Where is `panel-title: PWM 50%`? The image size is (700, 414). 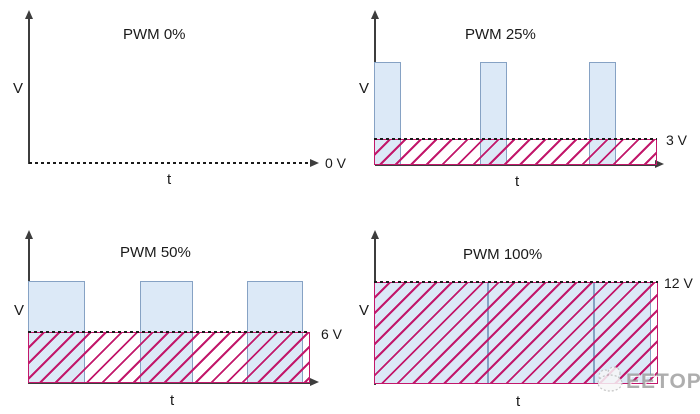
panel-title: PWM 50% is located at coordinates (155, 252).